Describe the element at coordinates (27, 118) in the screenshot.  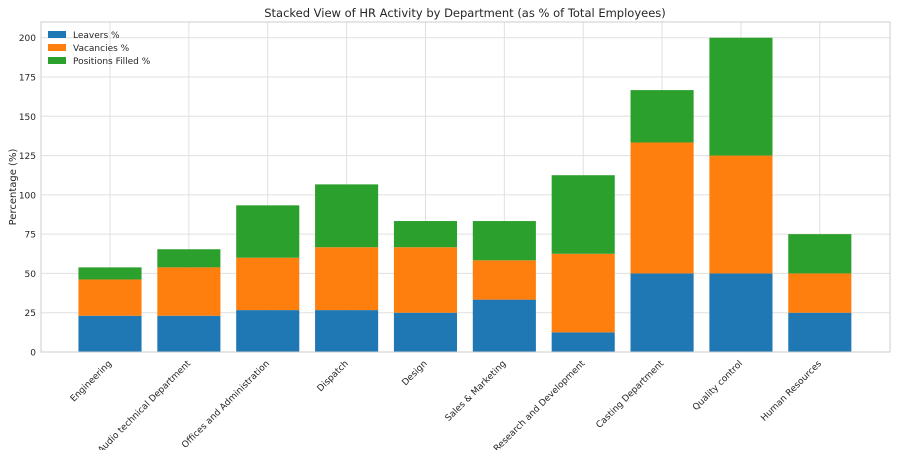
I see `y-tick-label: 150` at that location.